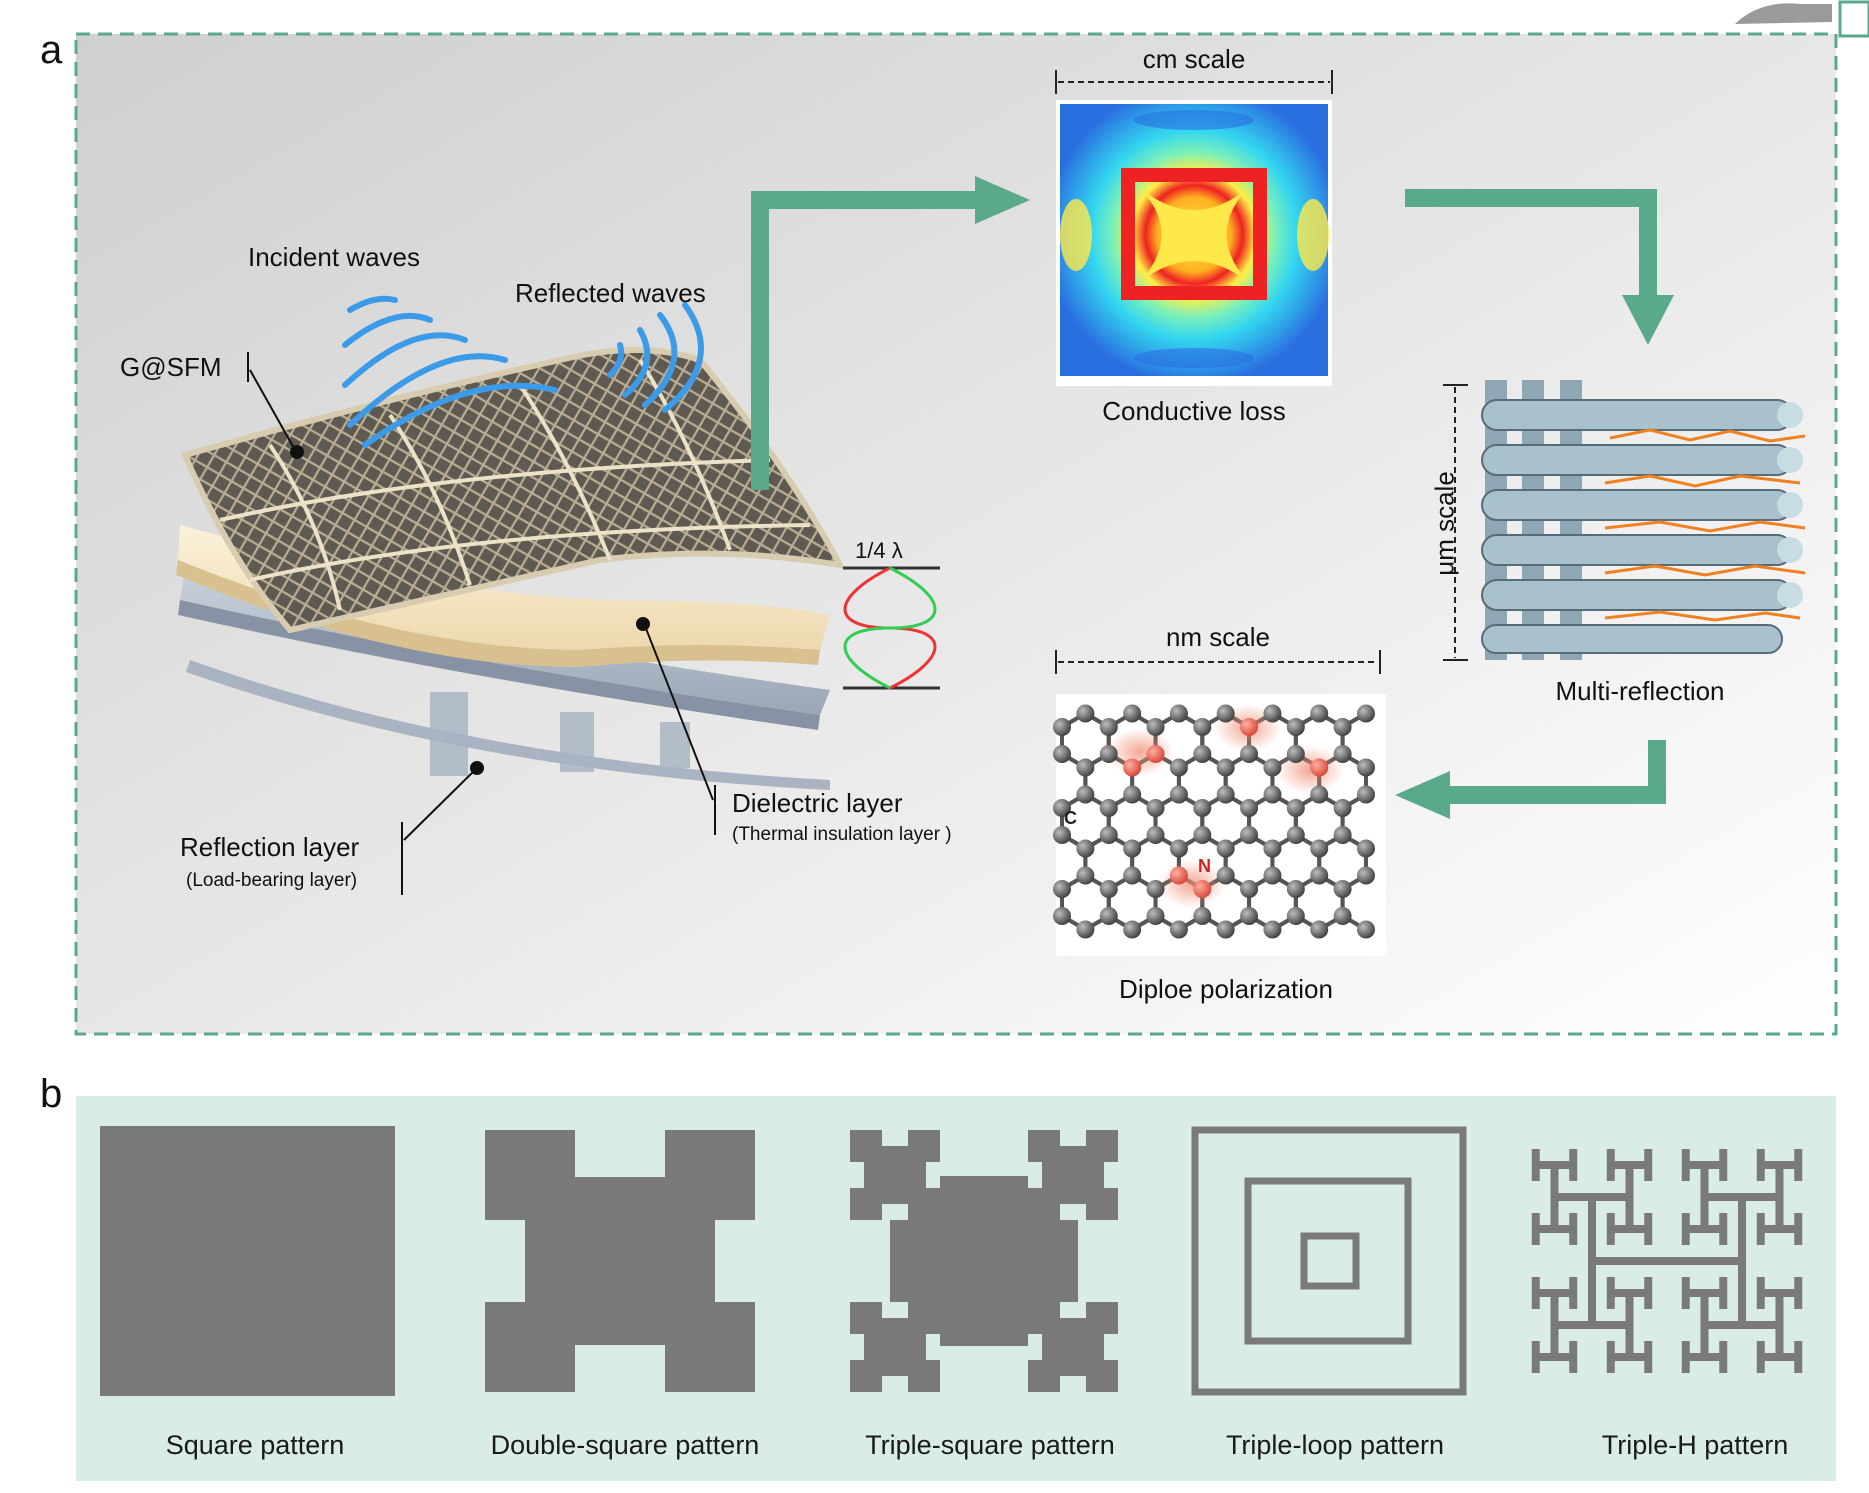 The width and height of the screenshot is (1869, 1493). What do you see at coordinates (51, 1094) in the screenshot?
I see `panel-b-letter: b` at bounding box center [51, 1094].